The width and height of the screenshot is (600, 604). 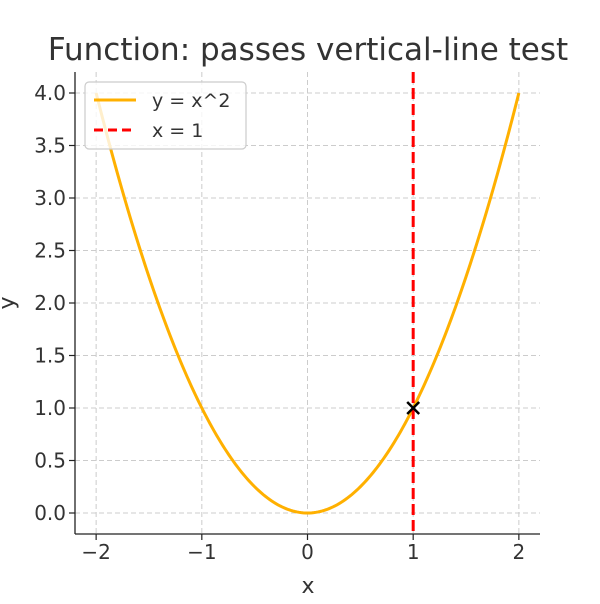 I want to click on y-axis-label: y, so click(x=10, y=302).